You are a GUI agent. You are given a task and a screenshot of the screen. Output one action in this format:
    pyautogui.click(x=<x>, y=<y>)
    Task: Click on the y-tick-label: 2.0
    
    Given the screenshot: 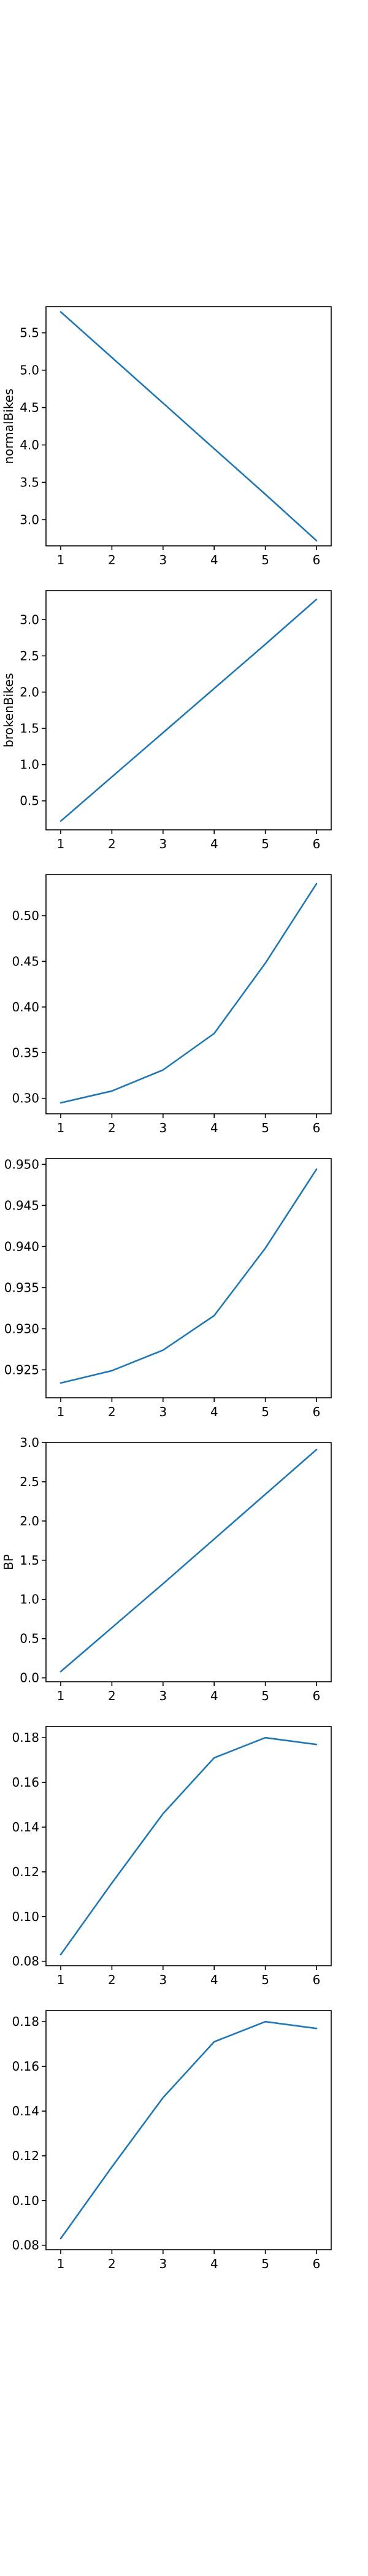 What is the action you would take?
    pyautogui.click(x=29, y=691)
    